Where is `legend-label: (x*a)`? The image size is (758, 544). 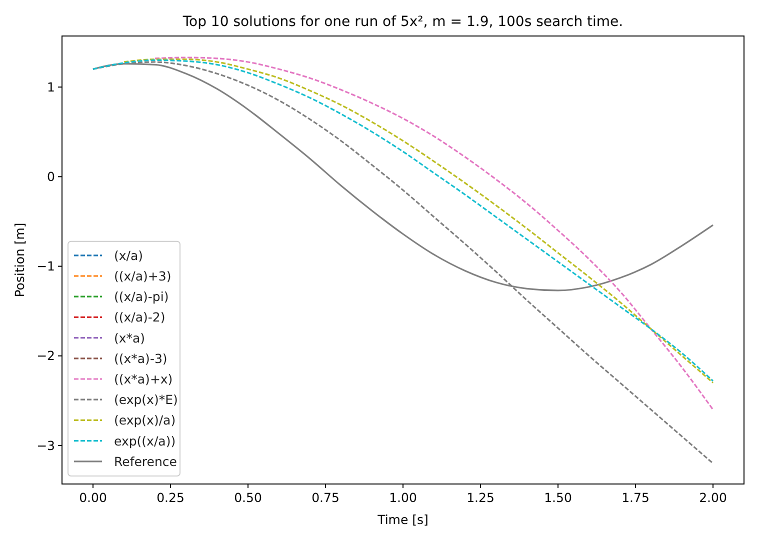 legend-label: (x*a) is located at coordinates (130, 338).